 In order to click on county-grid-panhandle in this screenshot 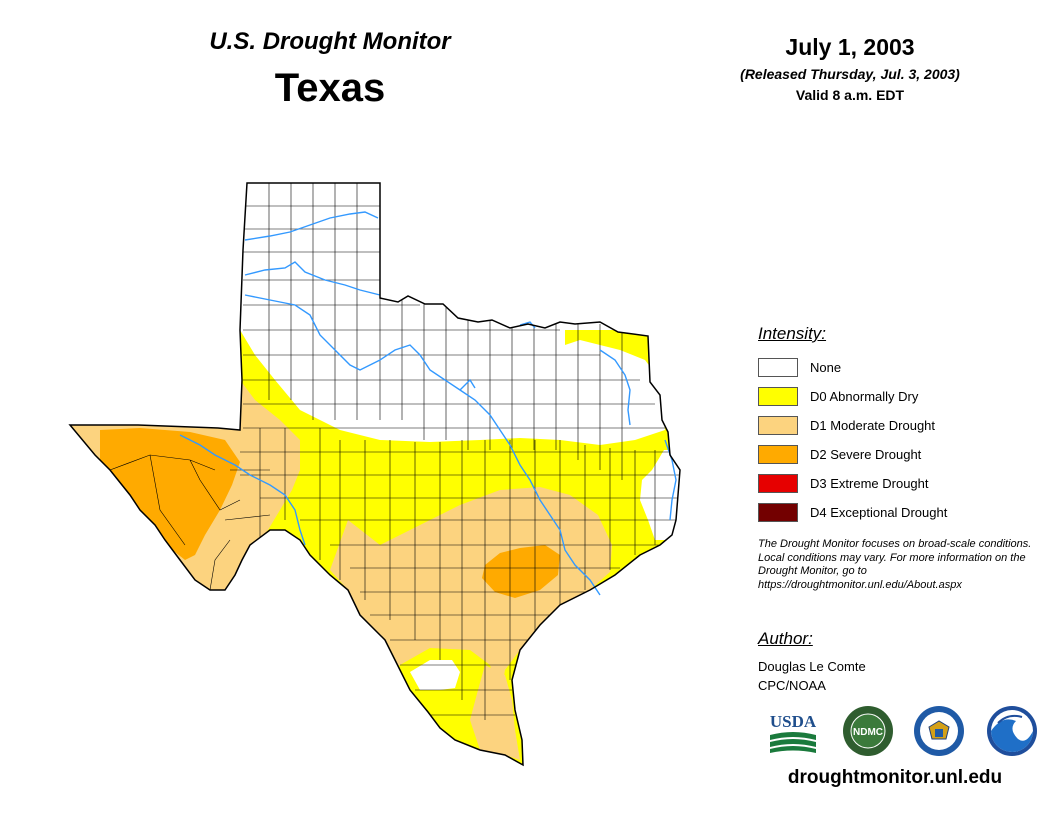, I will do `click(454, 331)`.